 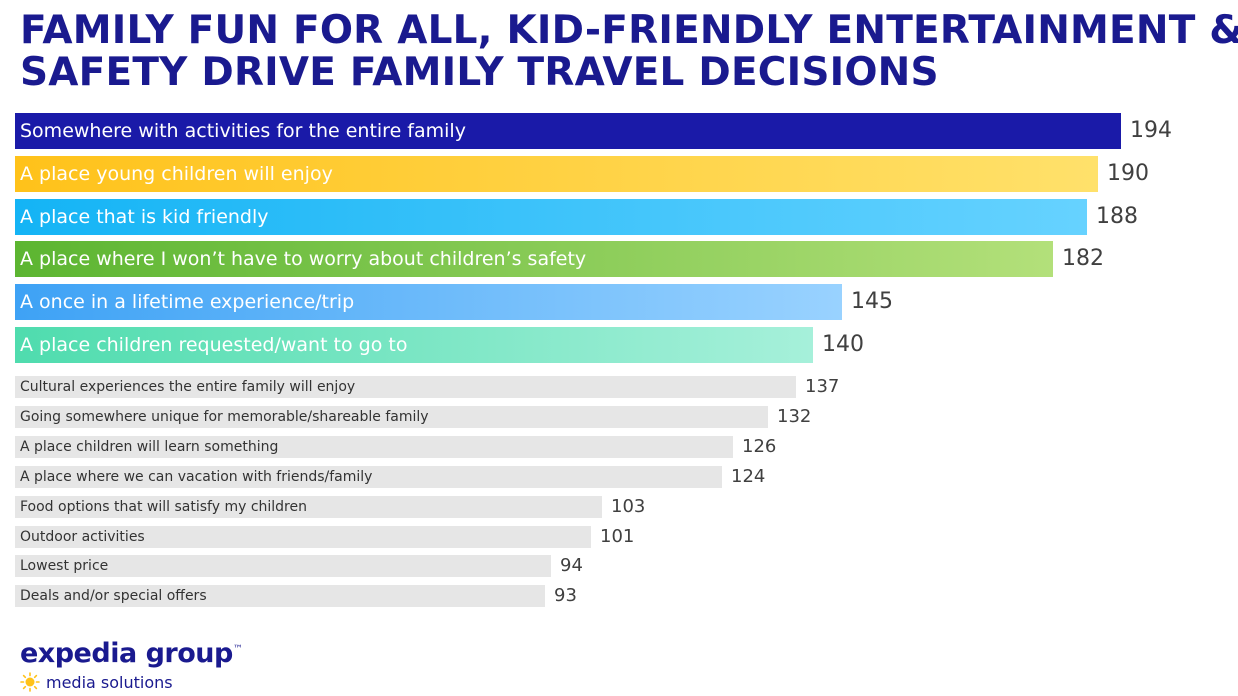 I want to click on bar-value-11: 103, so click(x=628, y=506).